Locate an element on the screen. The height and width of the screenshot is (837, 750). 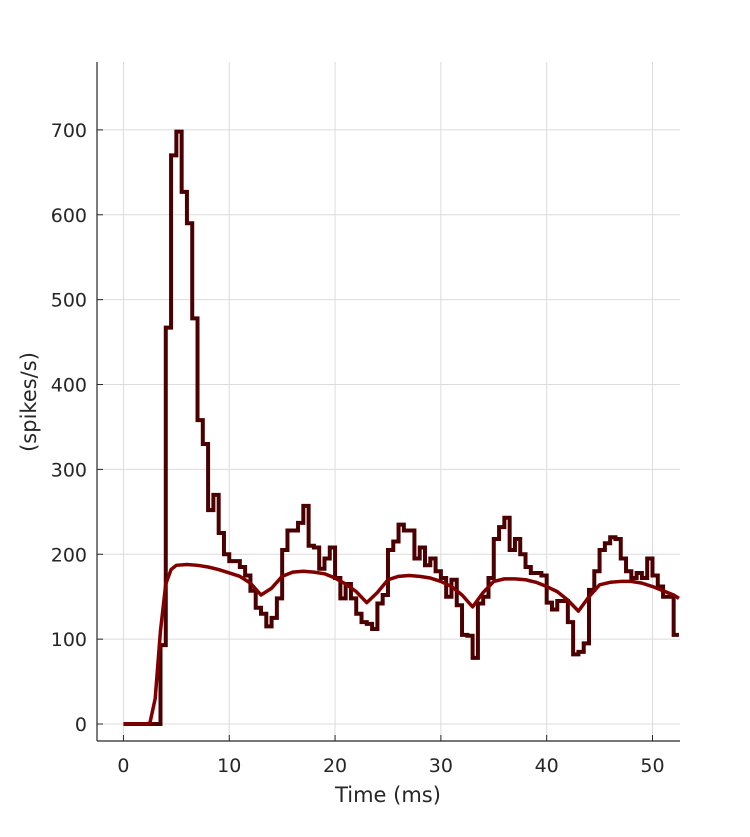
x-tick-label: 20 is located at coordinates (335, 766).